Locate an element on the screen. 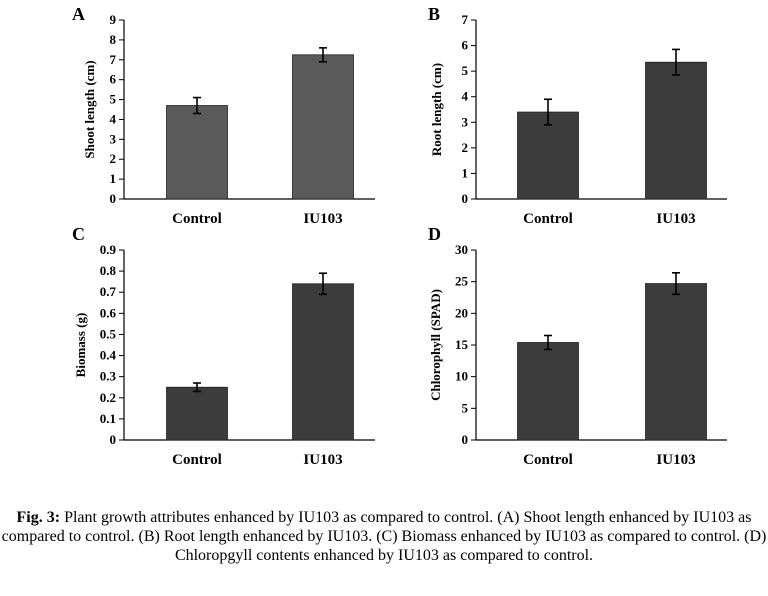 The image size is (768, 596). chart-panel-a: A 0 1 2 3 4 5 6 7 8 9 Shoot length (cm) Control IU103 is located at coordinates (223, 115).